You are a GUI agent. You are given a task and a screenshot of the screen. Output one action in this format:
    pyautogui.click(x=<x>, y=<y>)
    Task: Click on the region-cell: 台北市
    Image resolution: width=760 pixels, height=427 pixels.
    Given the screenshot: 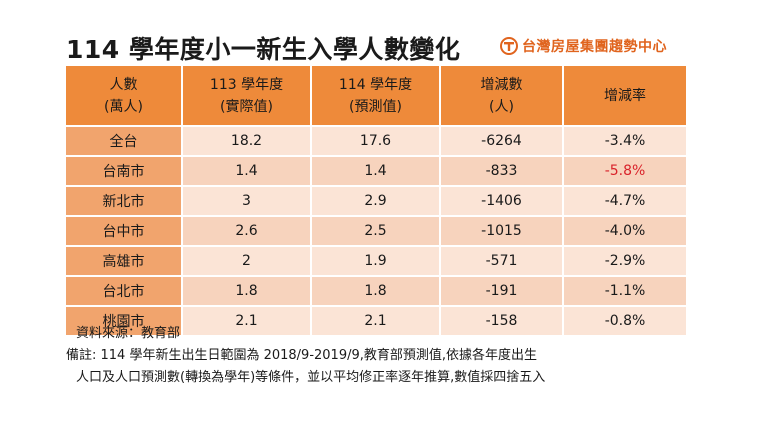 What is the action you would take?
    pyautogui.click(x=124, y=291)
    